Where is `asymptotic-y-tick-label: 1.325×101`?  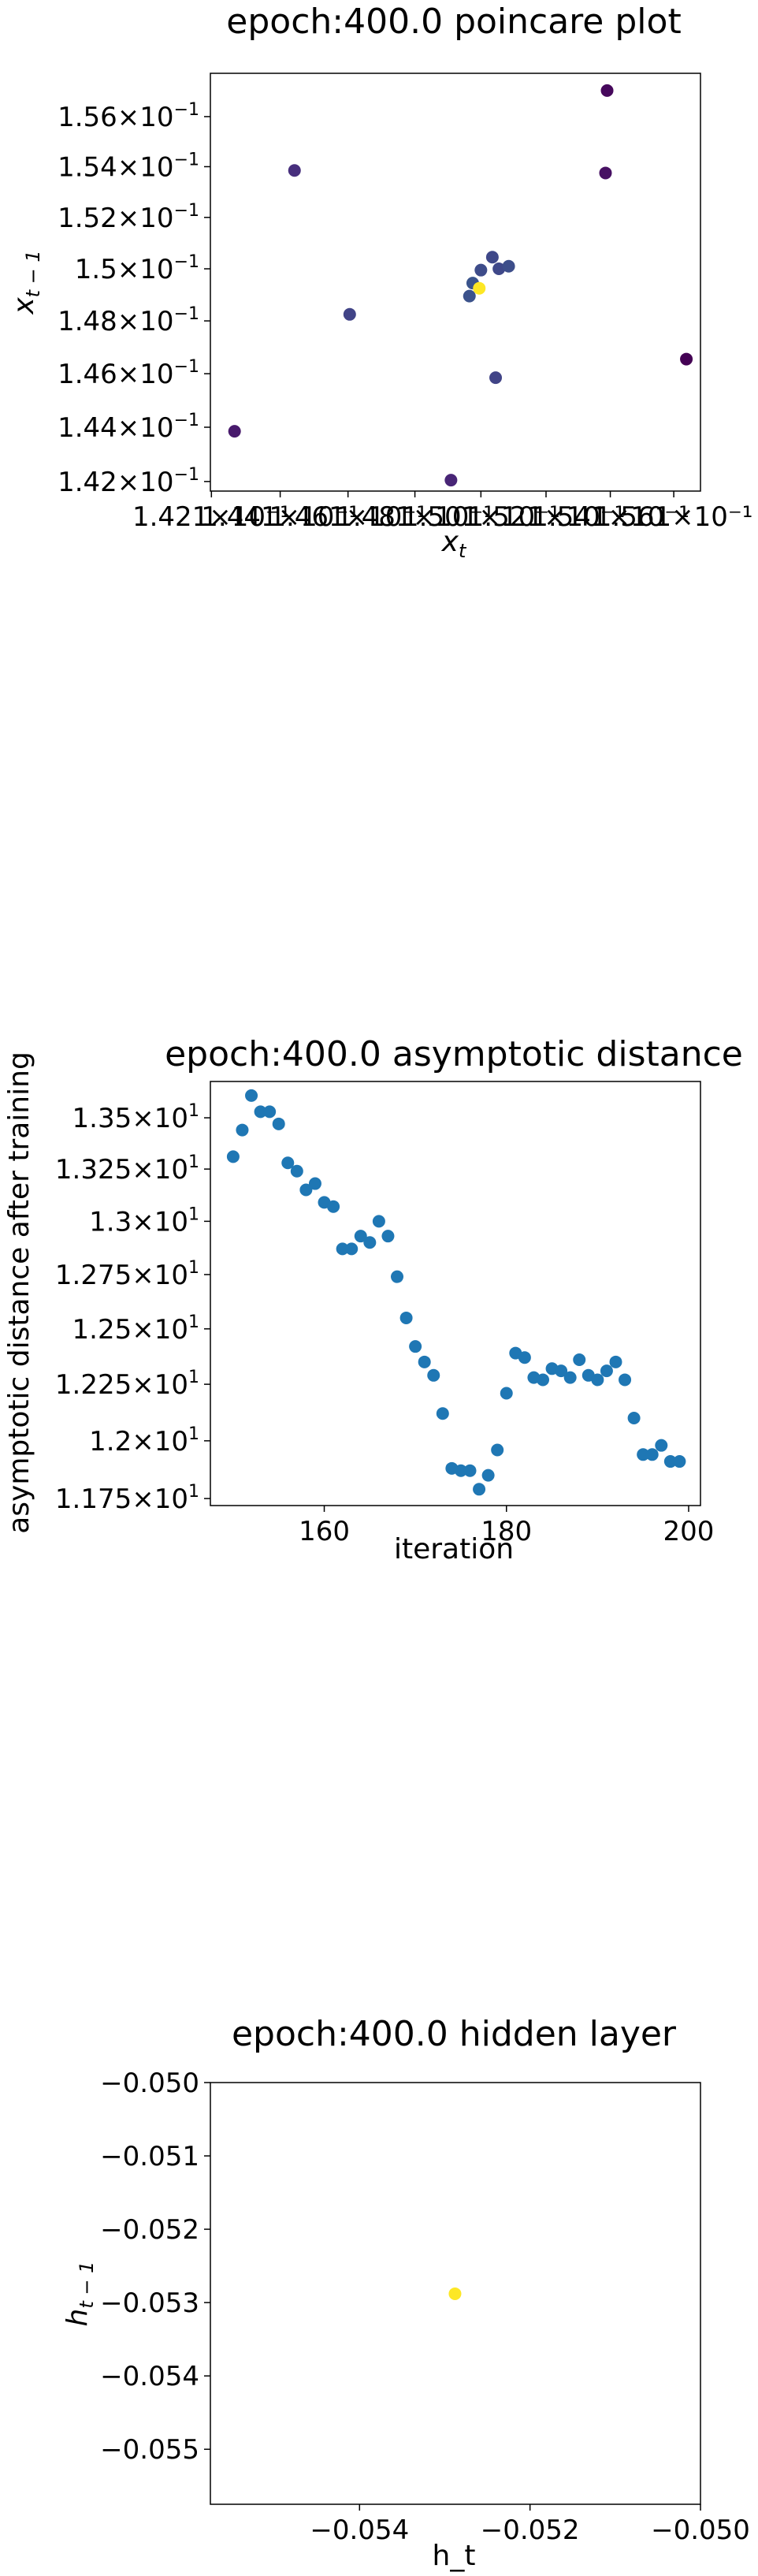 asymptotic-y-tick-label: 1.325×101 is located at coordinates (127, 1169).